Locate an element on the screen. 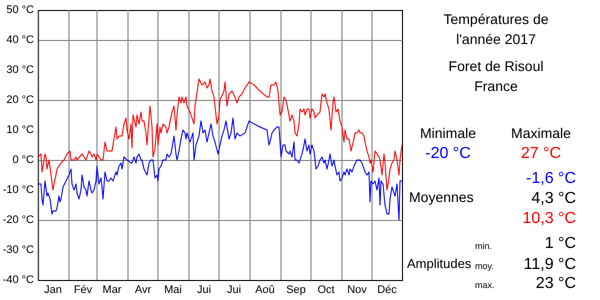 The height and width of the screenshot is (300, 600). text: 4,3 °C is located at coordinates (553, 198).